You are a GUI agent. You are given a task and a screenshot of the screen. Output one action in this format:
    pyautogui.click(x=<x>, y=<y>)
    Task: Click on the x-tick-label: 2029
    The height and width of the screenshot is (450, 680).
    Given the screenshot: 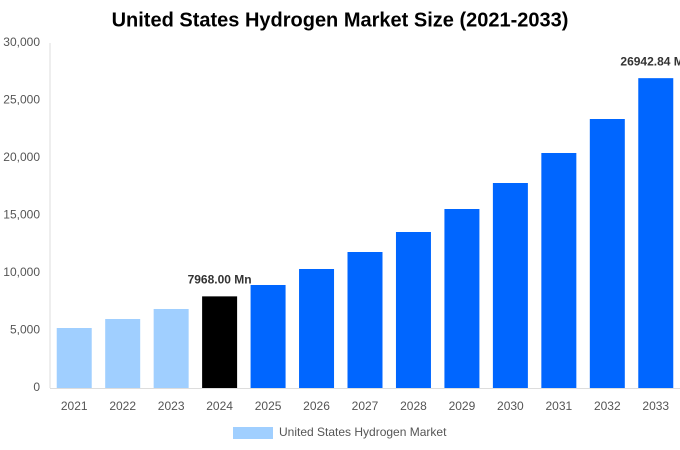 What is the action you would take?
    pyautogui.click(x=462, y=406)
    